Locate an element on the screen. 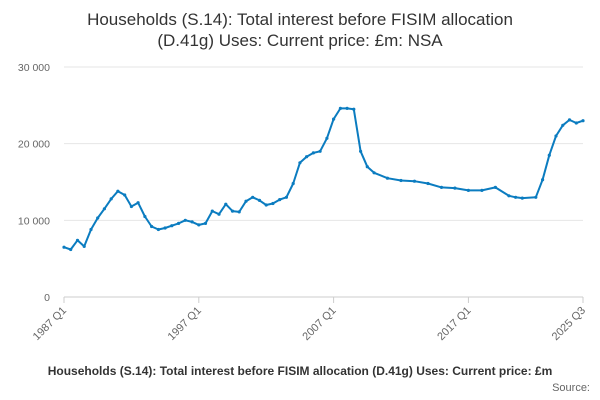 The image size is (600, 400). x-tick-label: 1997 Q1 is located at coordinates (185, 324).